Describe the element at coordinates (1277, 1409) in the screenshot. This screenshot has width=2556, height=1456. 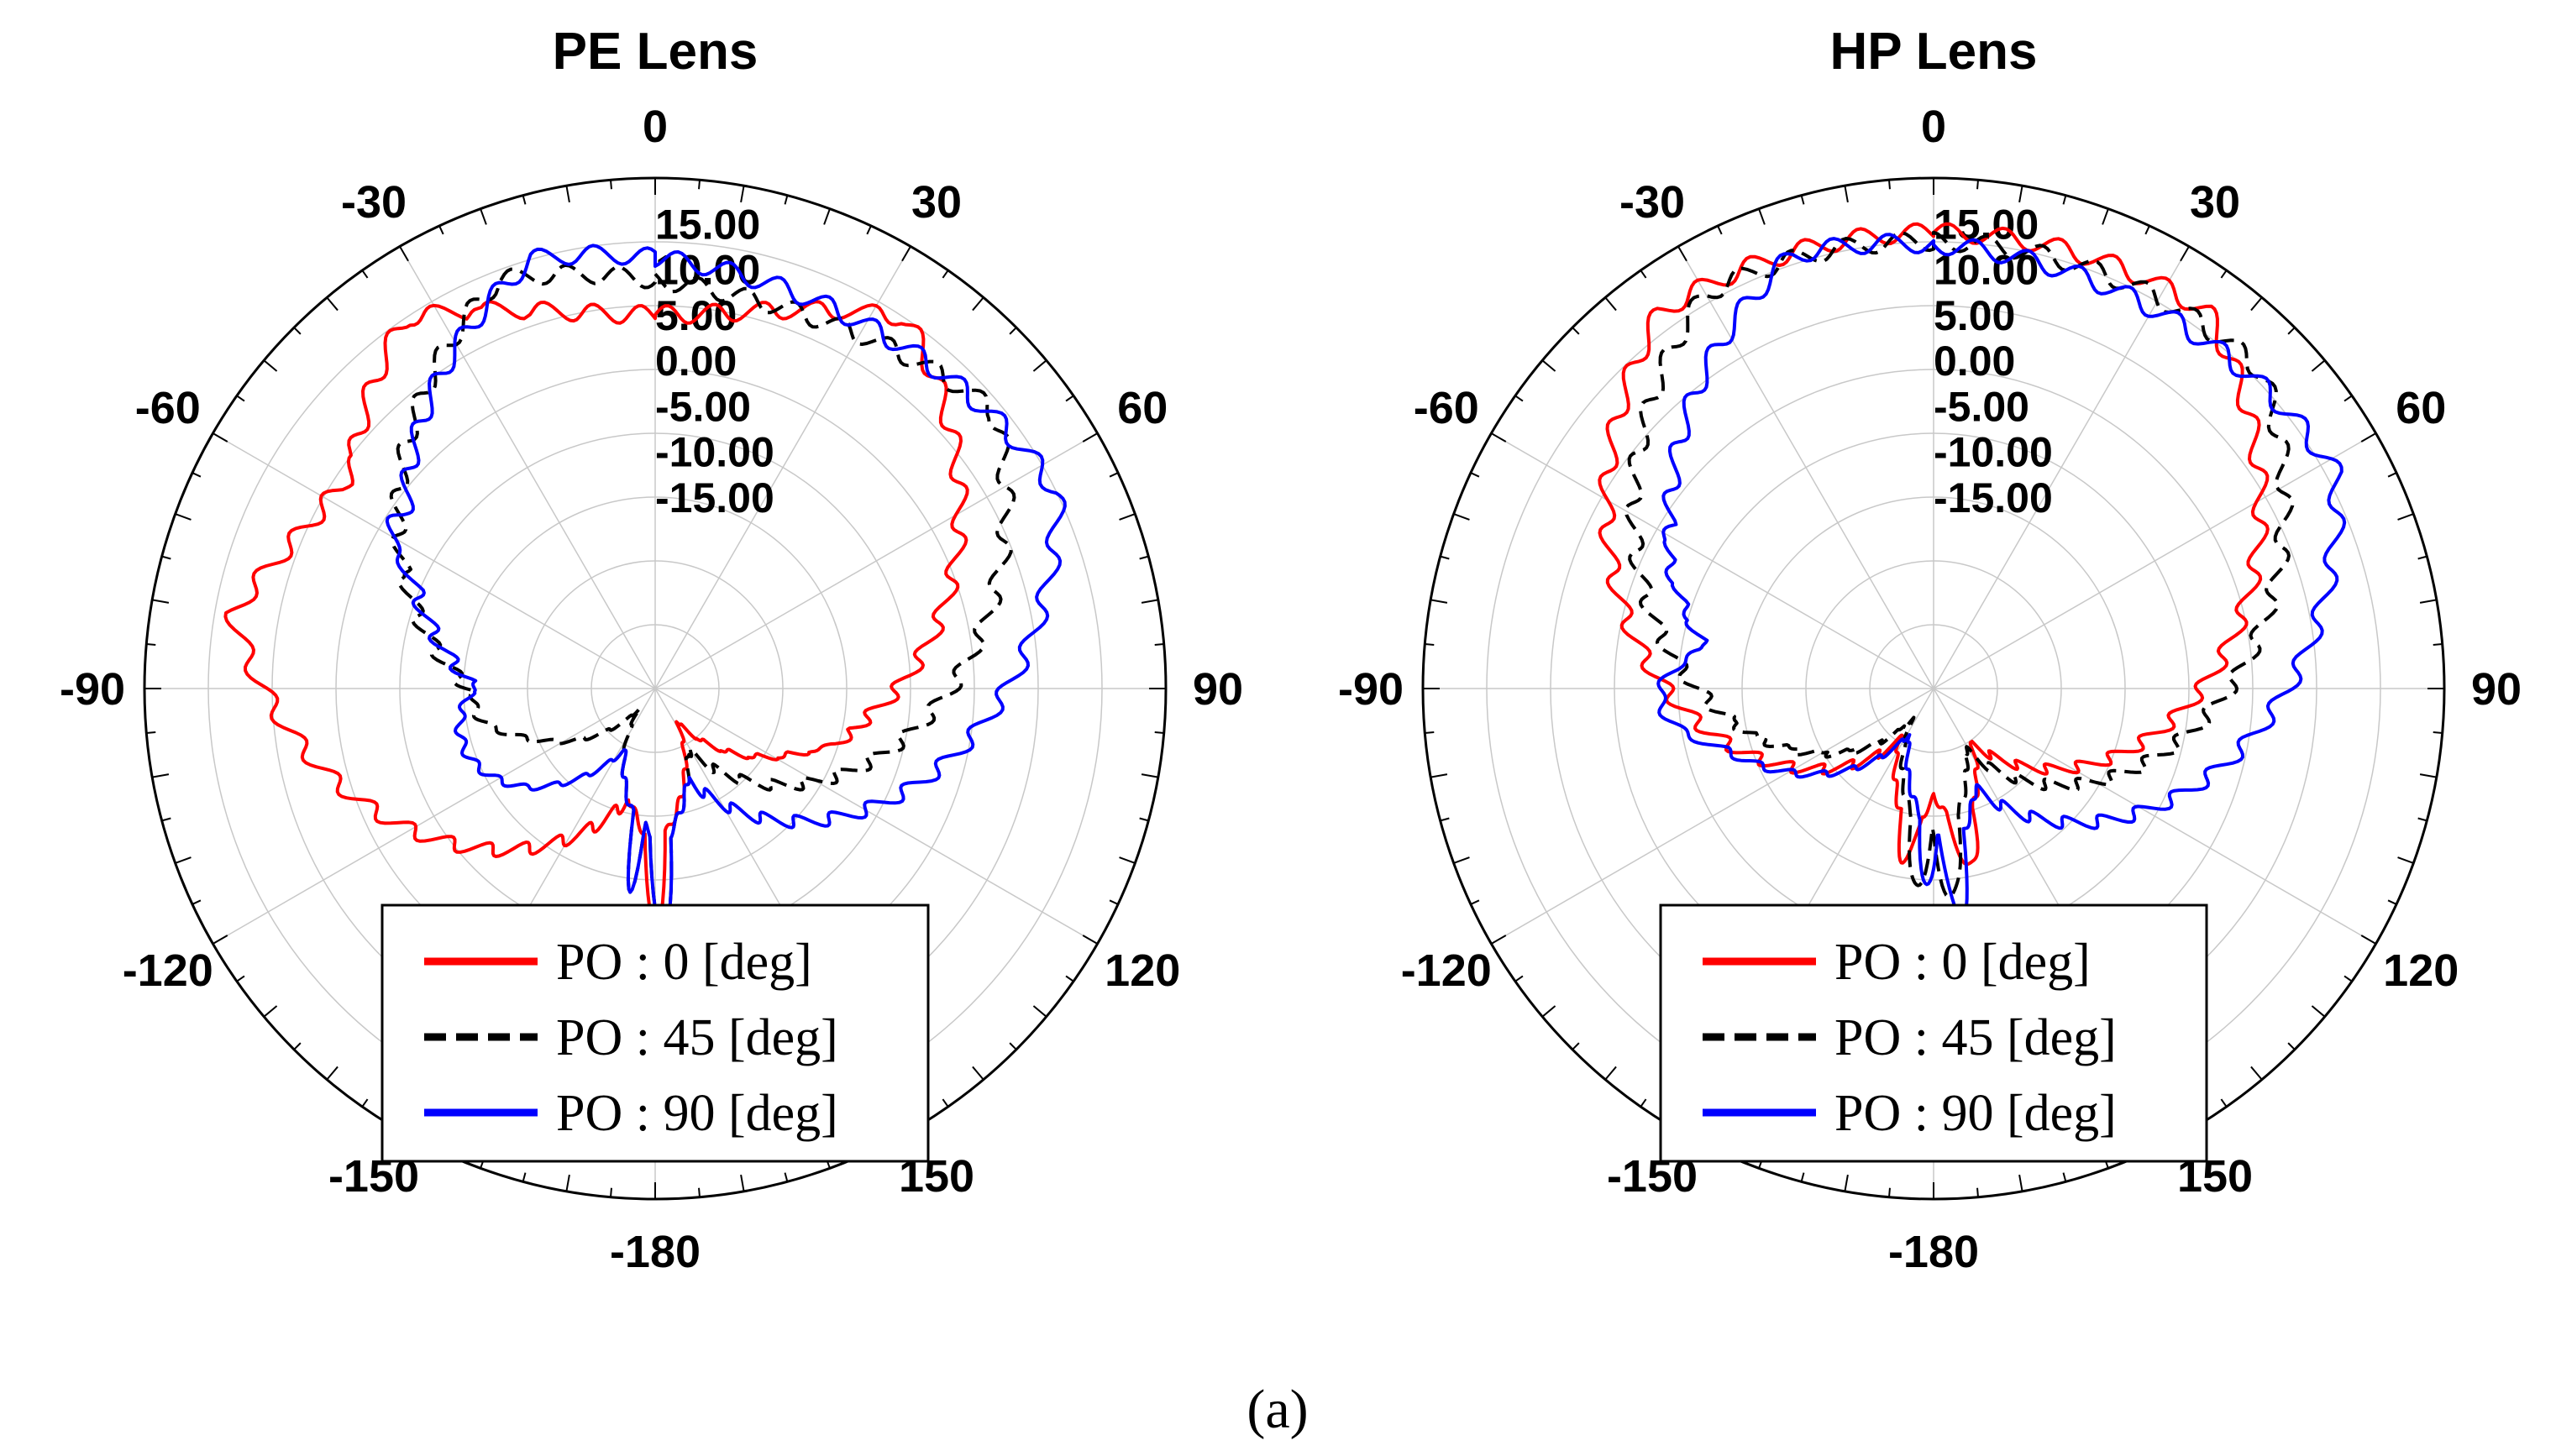
I see `figure-caption: (a)` at that location.